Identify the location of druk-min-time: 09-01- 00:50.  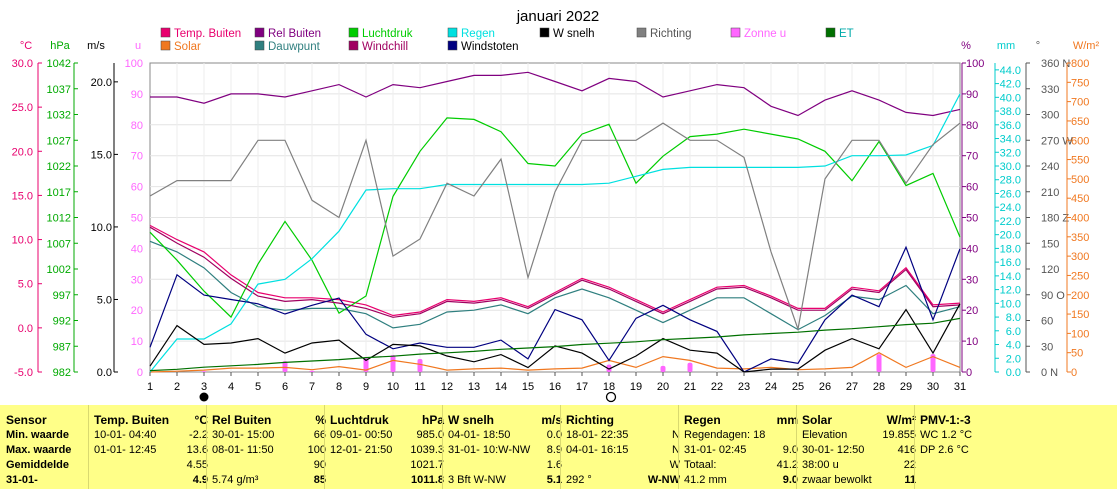
(361, 435).